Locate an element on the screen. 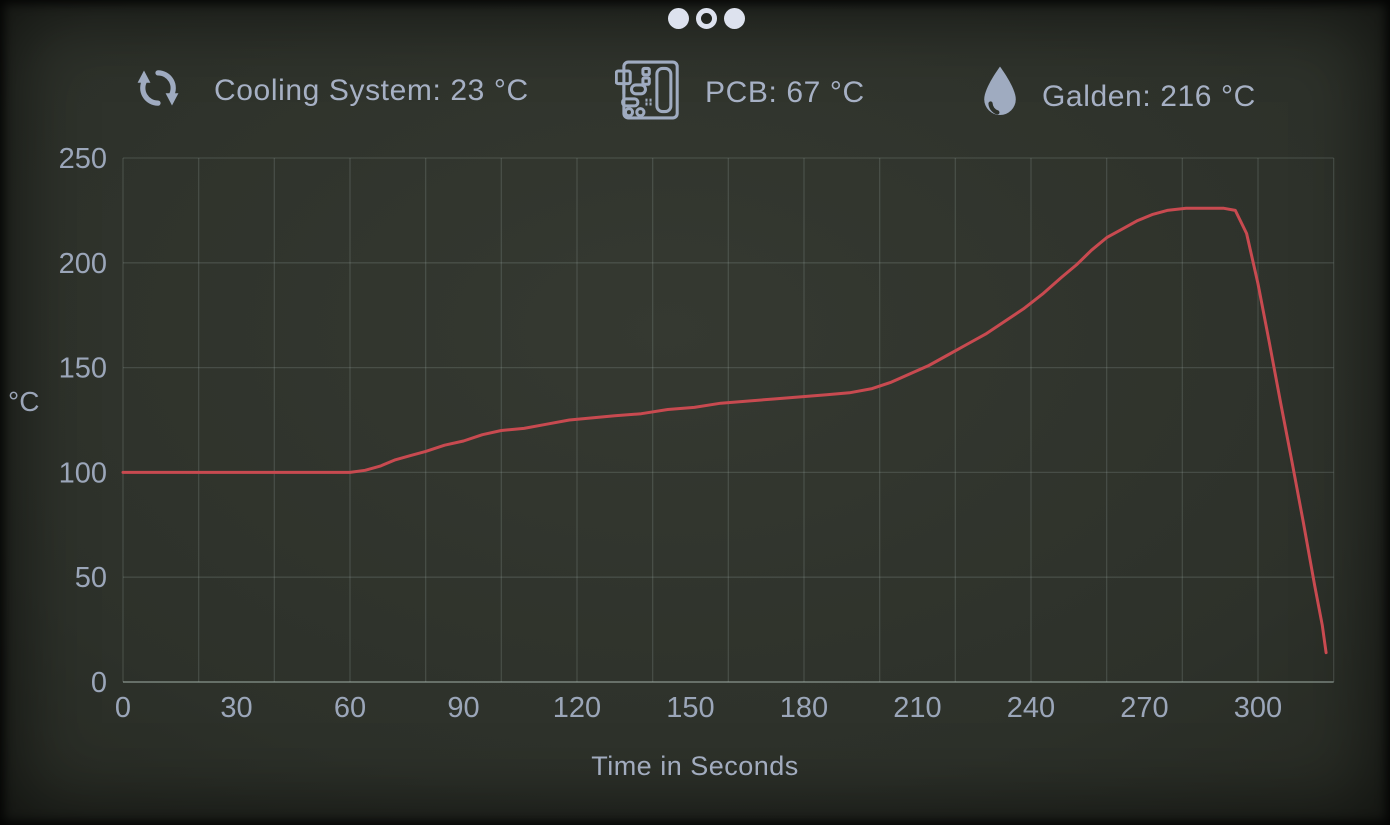 The width and height of the screenshot is (1390, 825). pcb-icon is located at coordinates (647, 92).